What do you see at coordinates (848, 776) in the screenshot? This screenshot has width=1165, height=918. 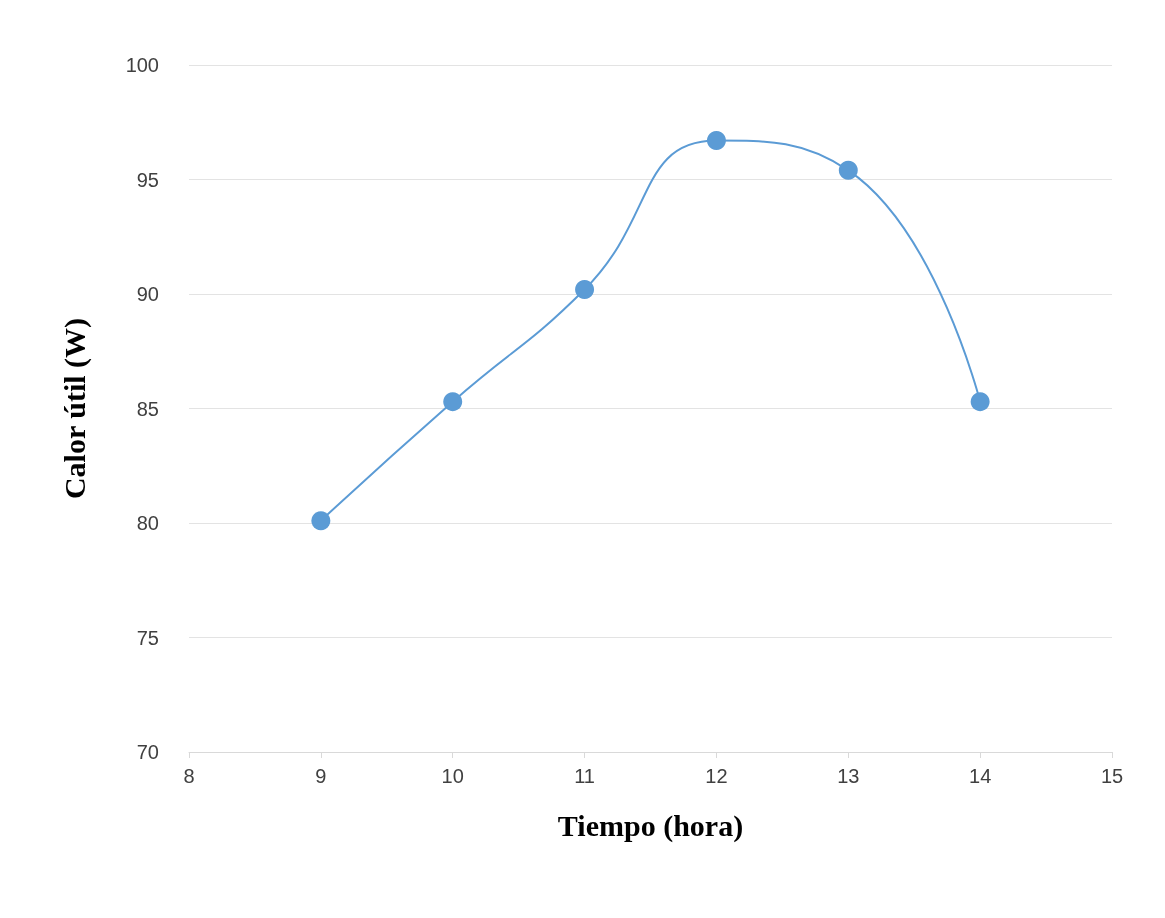 I see `x-tick-label: 13` at bounding box center [848, 776].